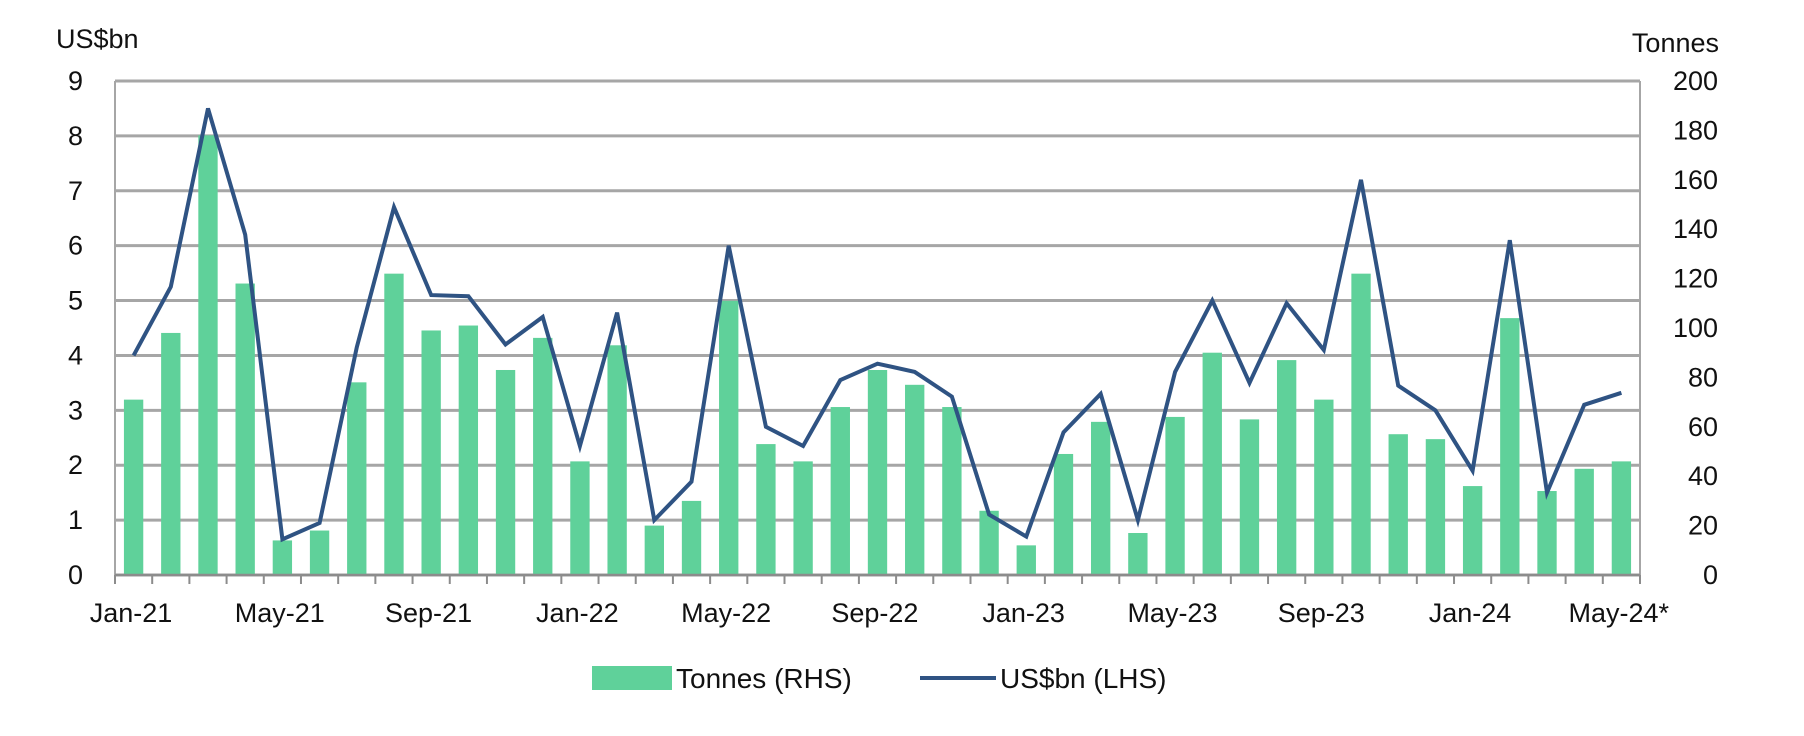  I want to click on left-tick-label: 5, so click(75, 301).